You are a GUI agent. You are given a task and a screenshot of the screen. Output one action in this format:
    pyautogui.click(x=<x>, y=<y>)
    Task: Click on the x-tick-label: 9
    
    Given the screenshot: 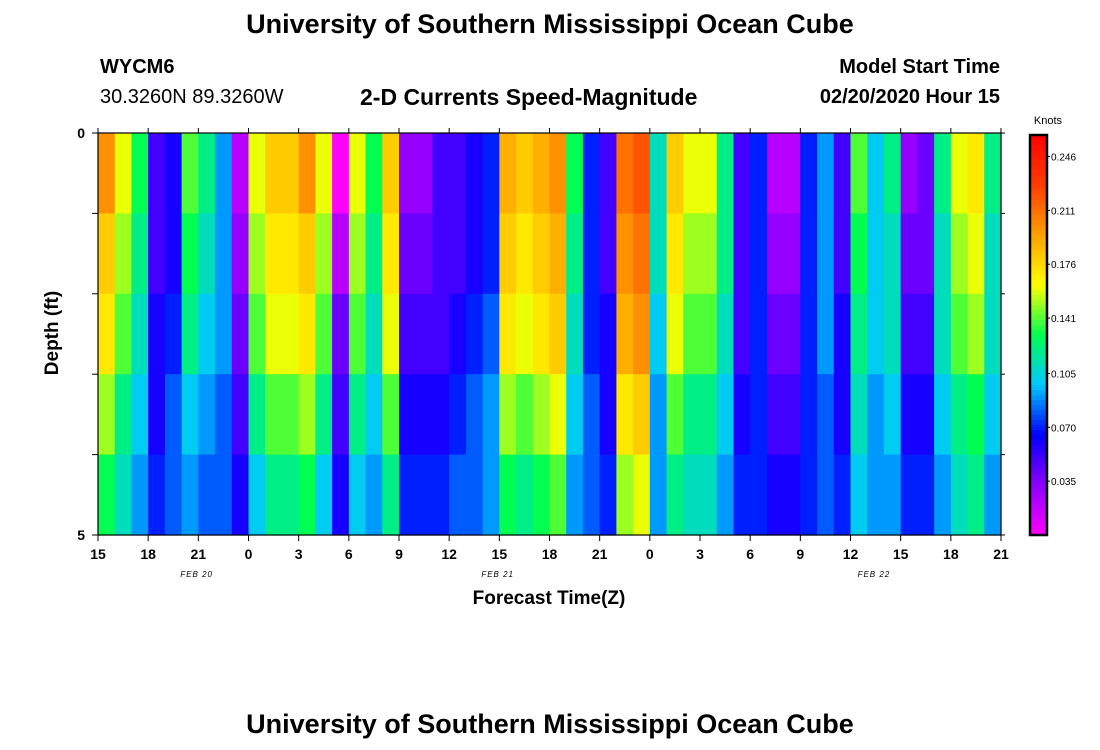 What is the action you would take?
    pyautogui.click(x=800, y=554)
    